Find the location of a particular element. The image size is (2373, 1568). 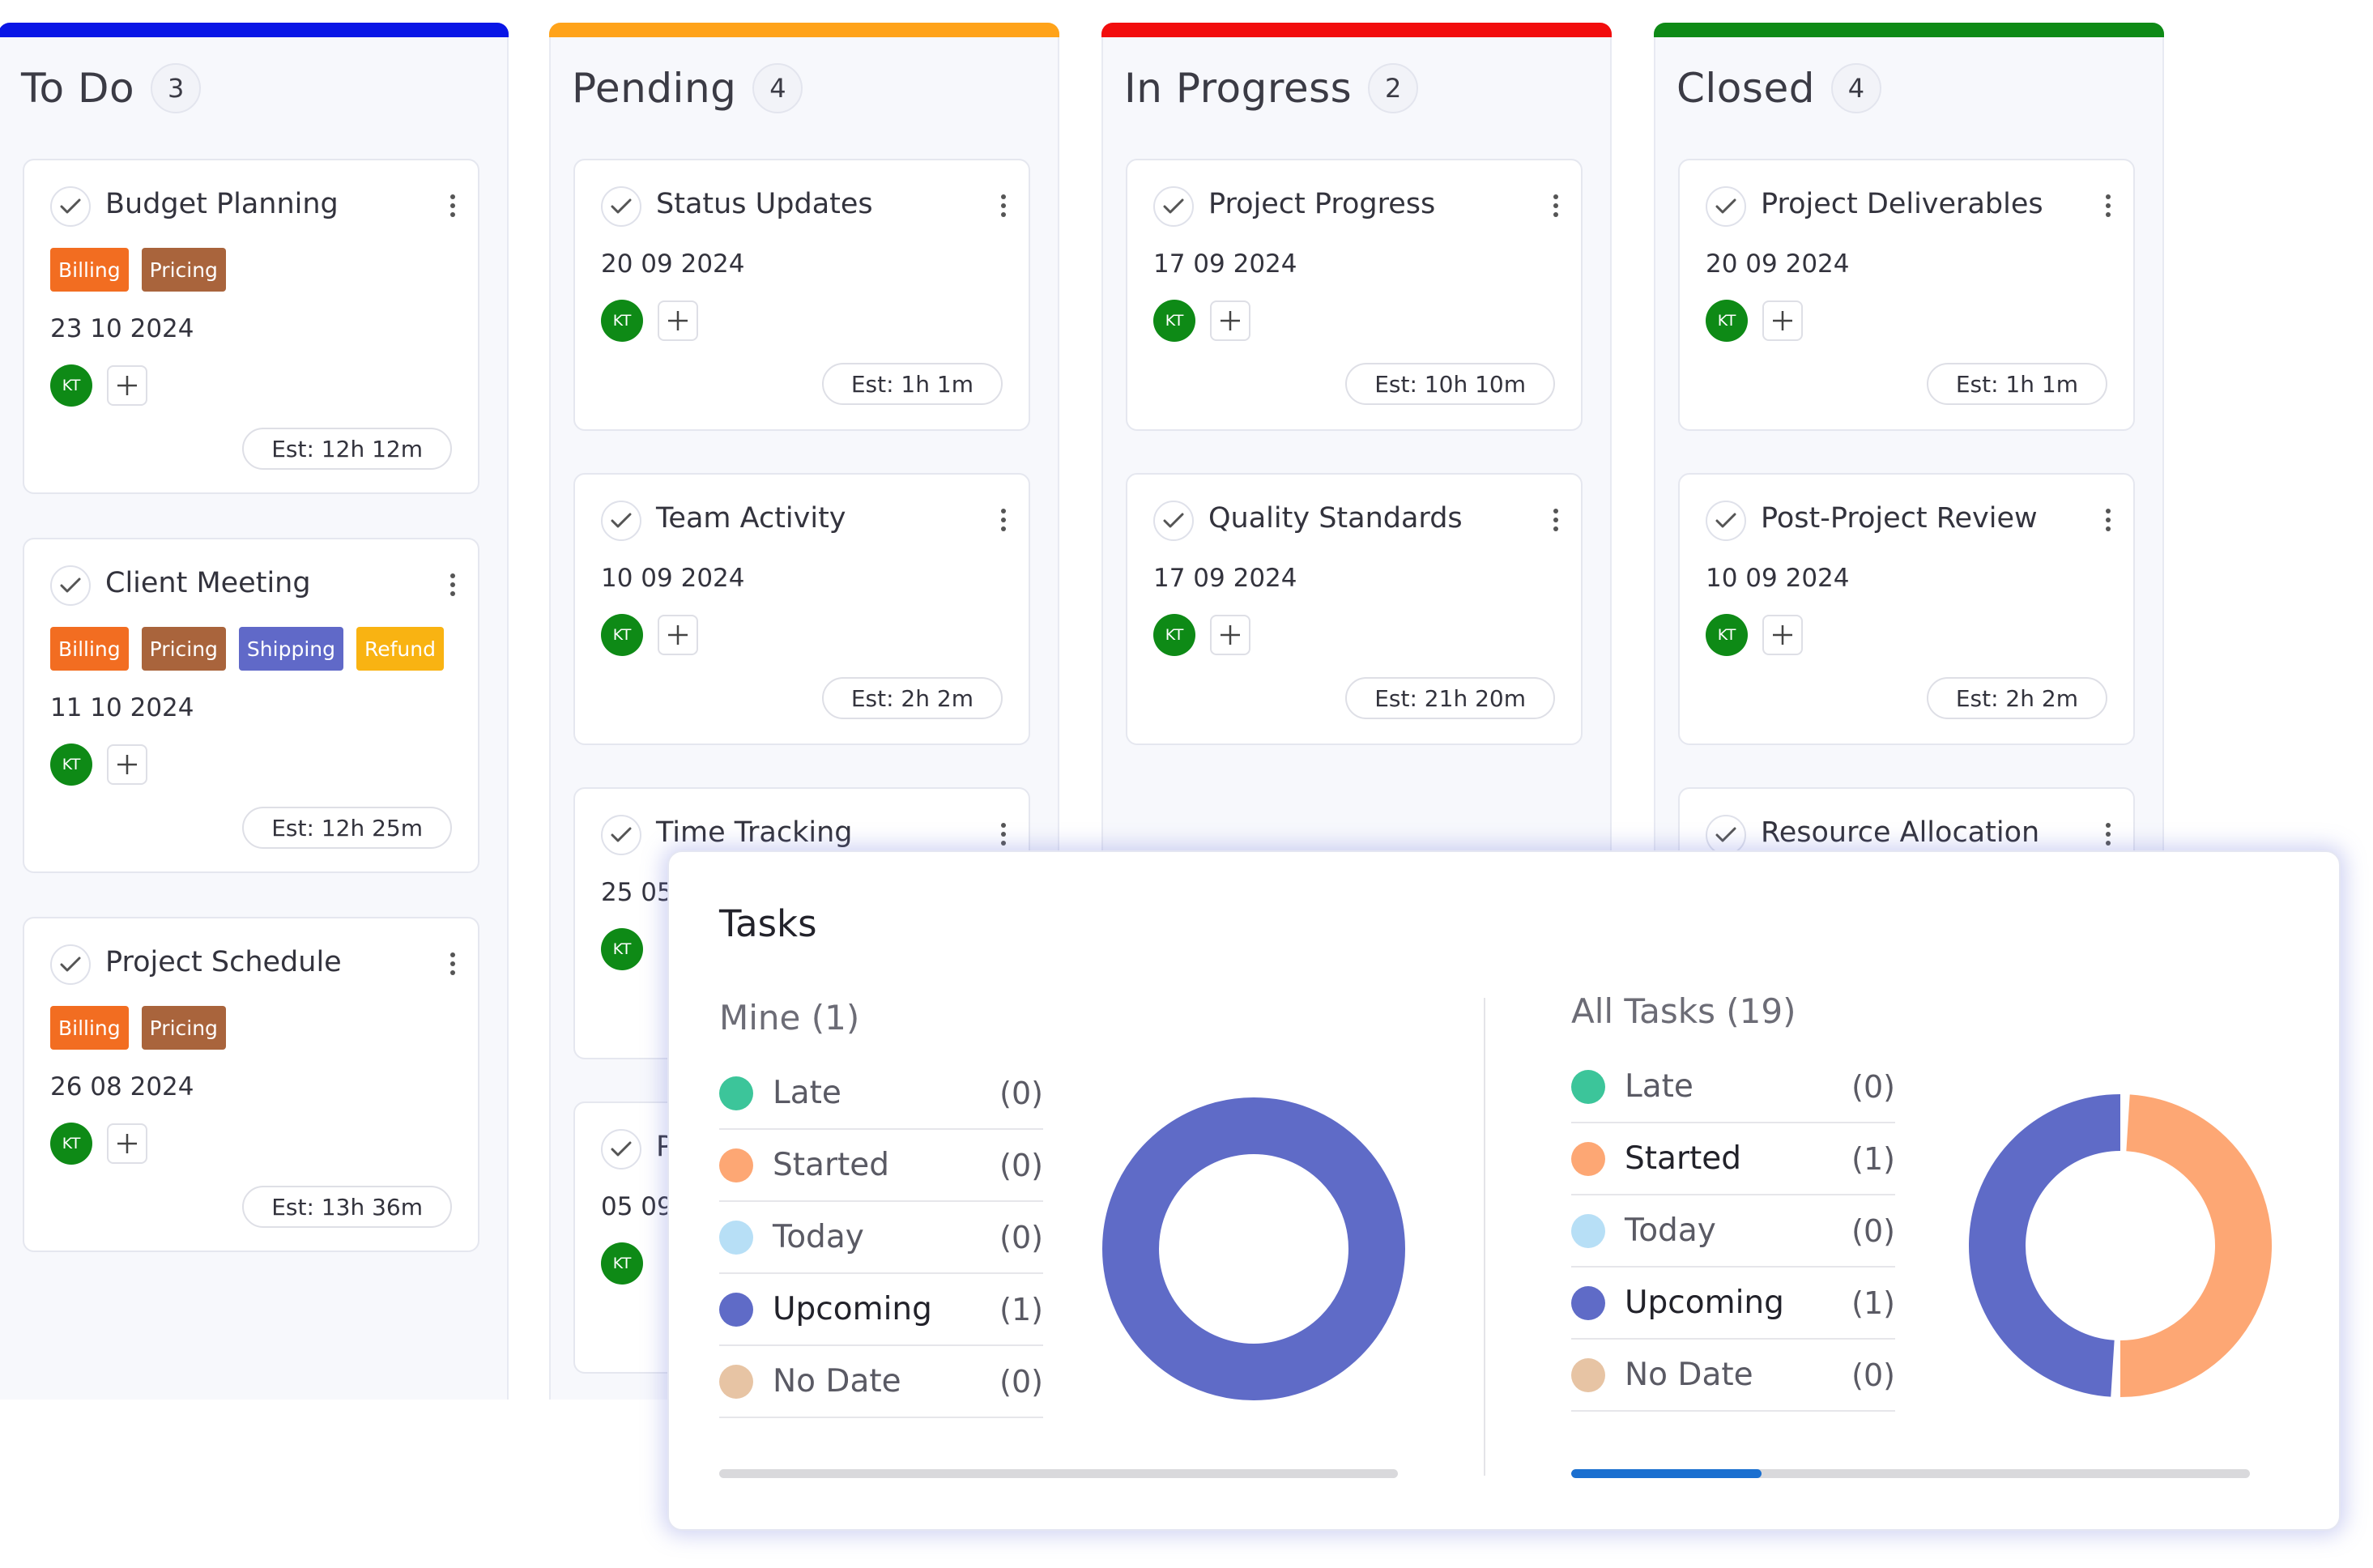

task-title: Status Updates is located at coordinates (764, 204).